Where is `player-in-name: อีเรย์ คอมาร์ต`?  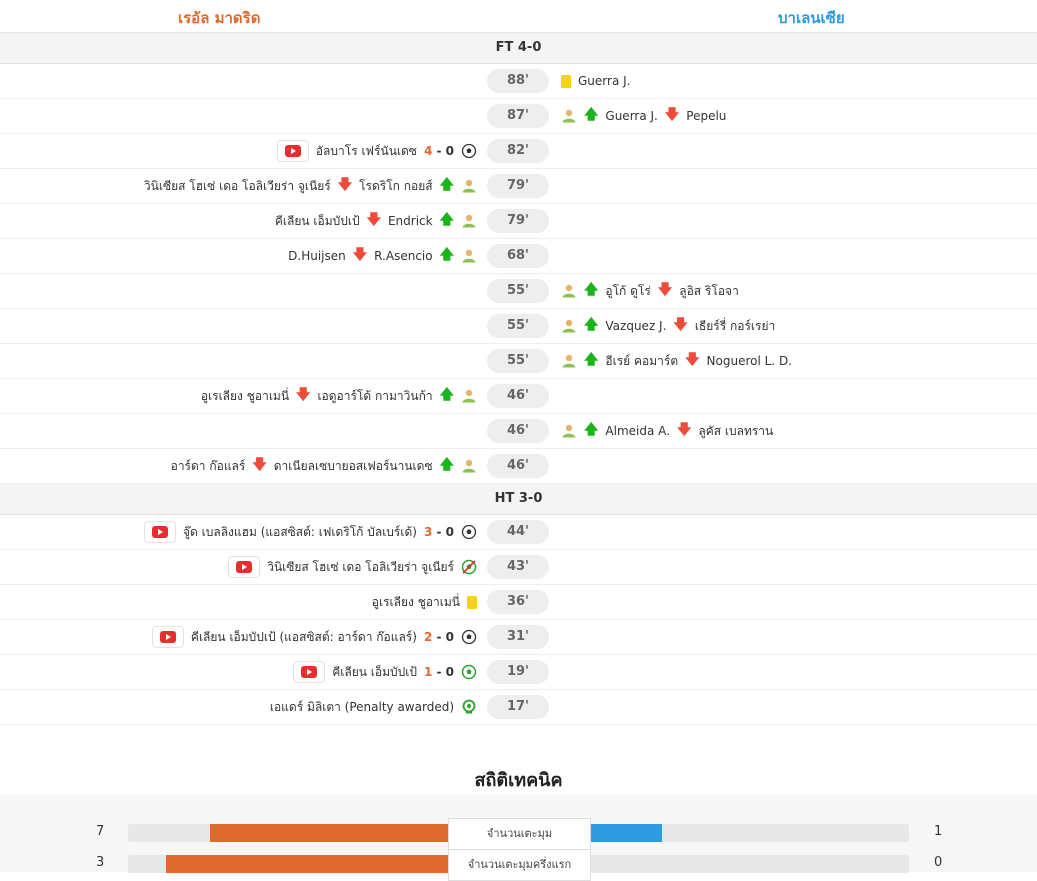 player-in-name: อีเรย์ คอมาร์ต is located at coordinates (642, 360).